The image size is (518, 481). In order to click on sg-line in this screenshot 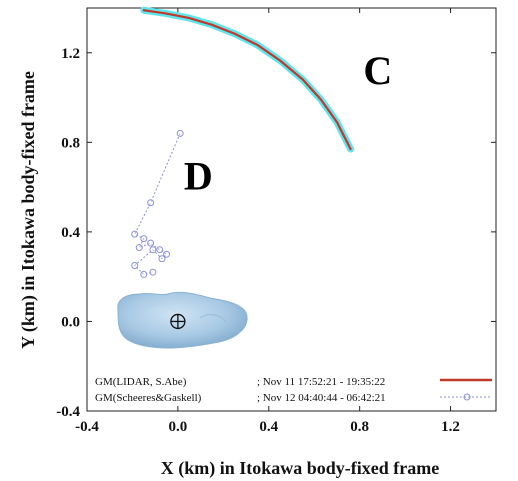, I will do `click(157, 204)`.